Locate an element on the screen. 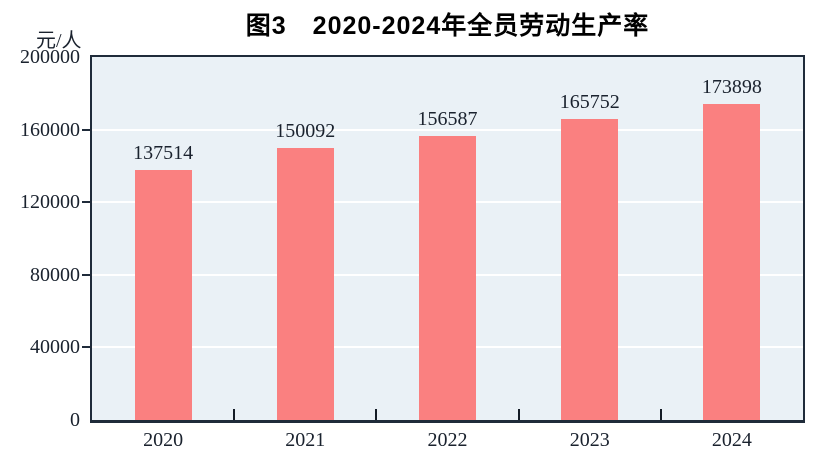 The height and width of the screenshot is (462, 832). y-axis-tick-label: 200000 is located at coordinates (50, 57).